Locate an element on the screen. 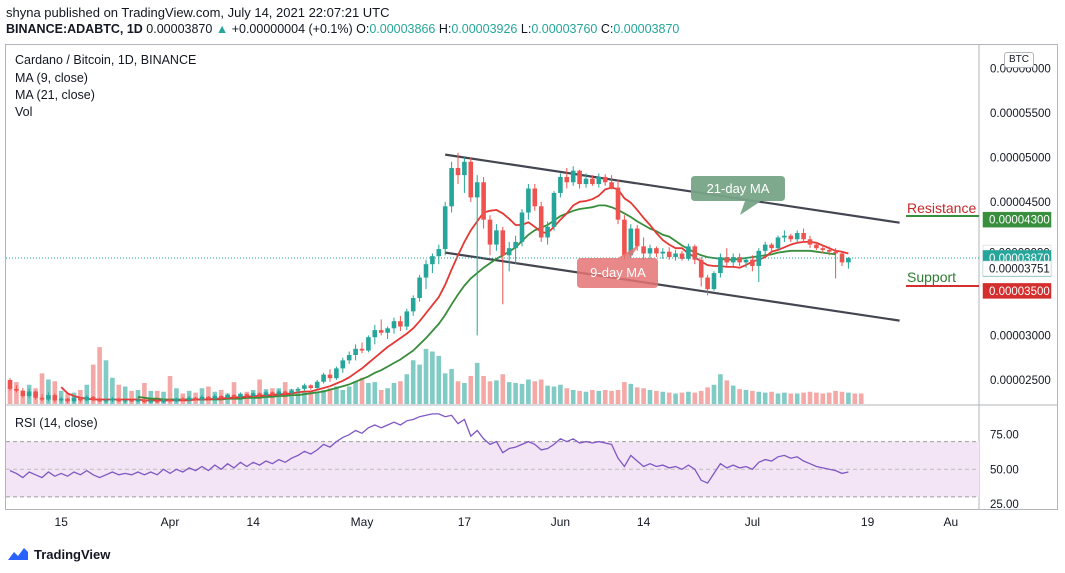 The image size is (1065, 573). price-marker: 0.00004300 is located at coordinates (1017, 219).